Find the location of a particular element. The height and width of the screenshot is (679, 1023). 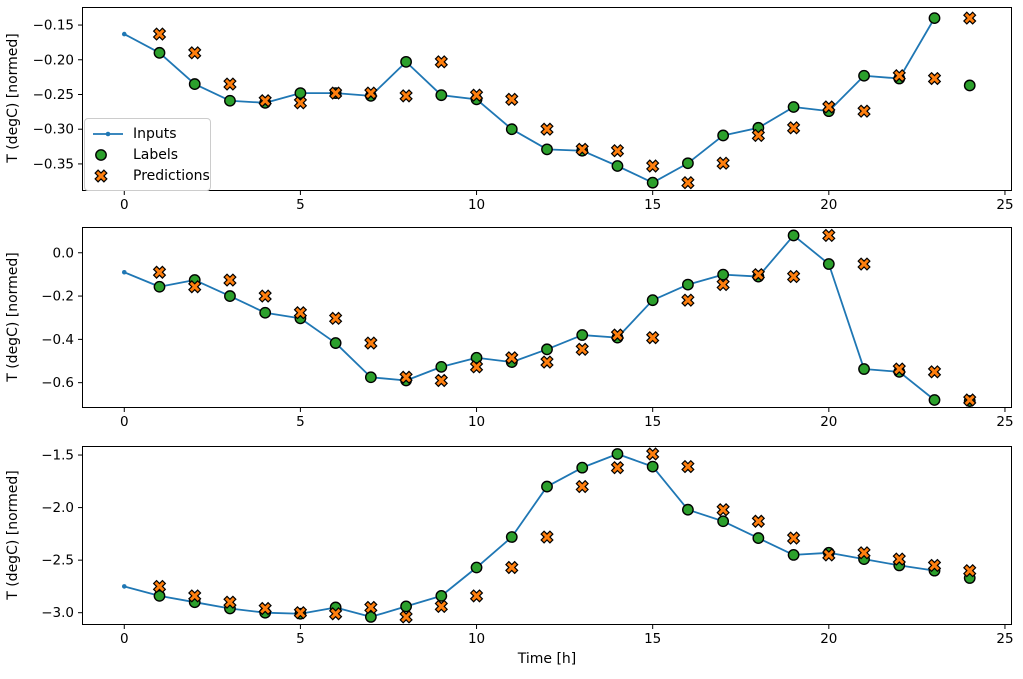

inputs-point-marker is located at coordinates (124, 34).